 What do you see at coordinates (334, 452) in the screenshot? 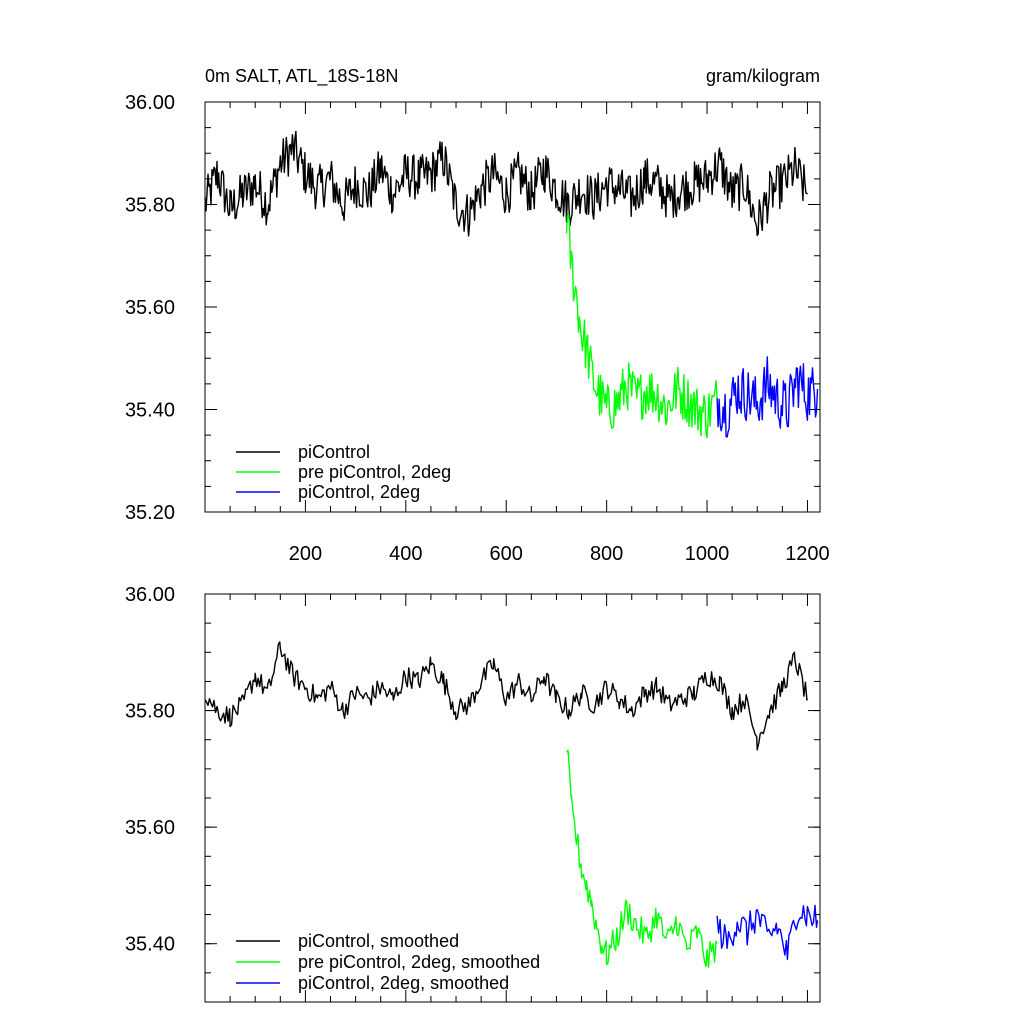
I see `legend-label: piControl` at bounding box center [334, 452].